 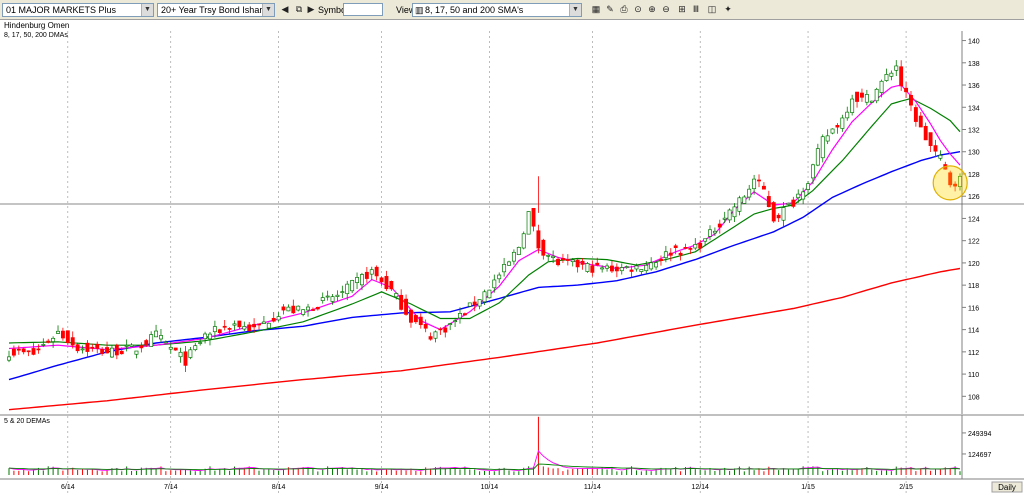 I want to click on edit-chart-icon: ✎, so click(x=610, y=9).